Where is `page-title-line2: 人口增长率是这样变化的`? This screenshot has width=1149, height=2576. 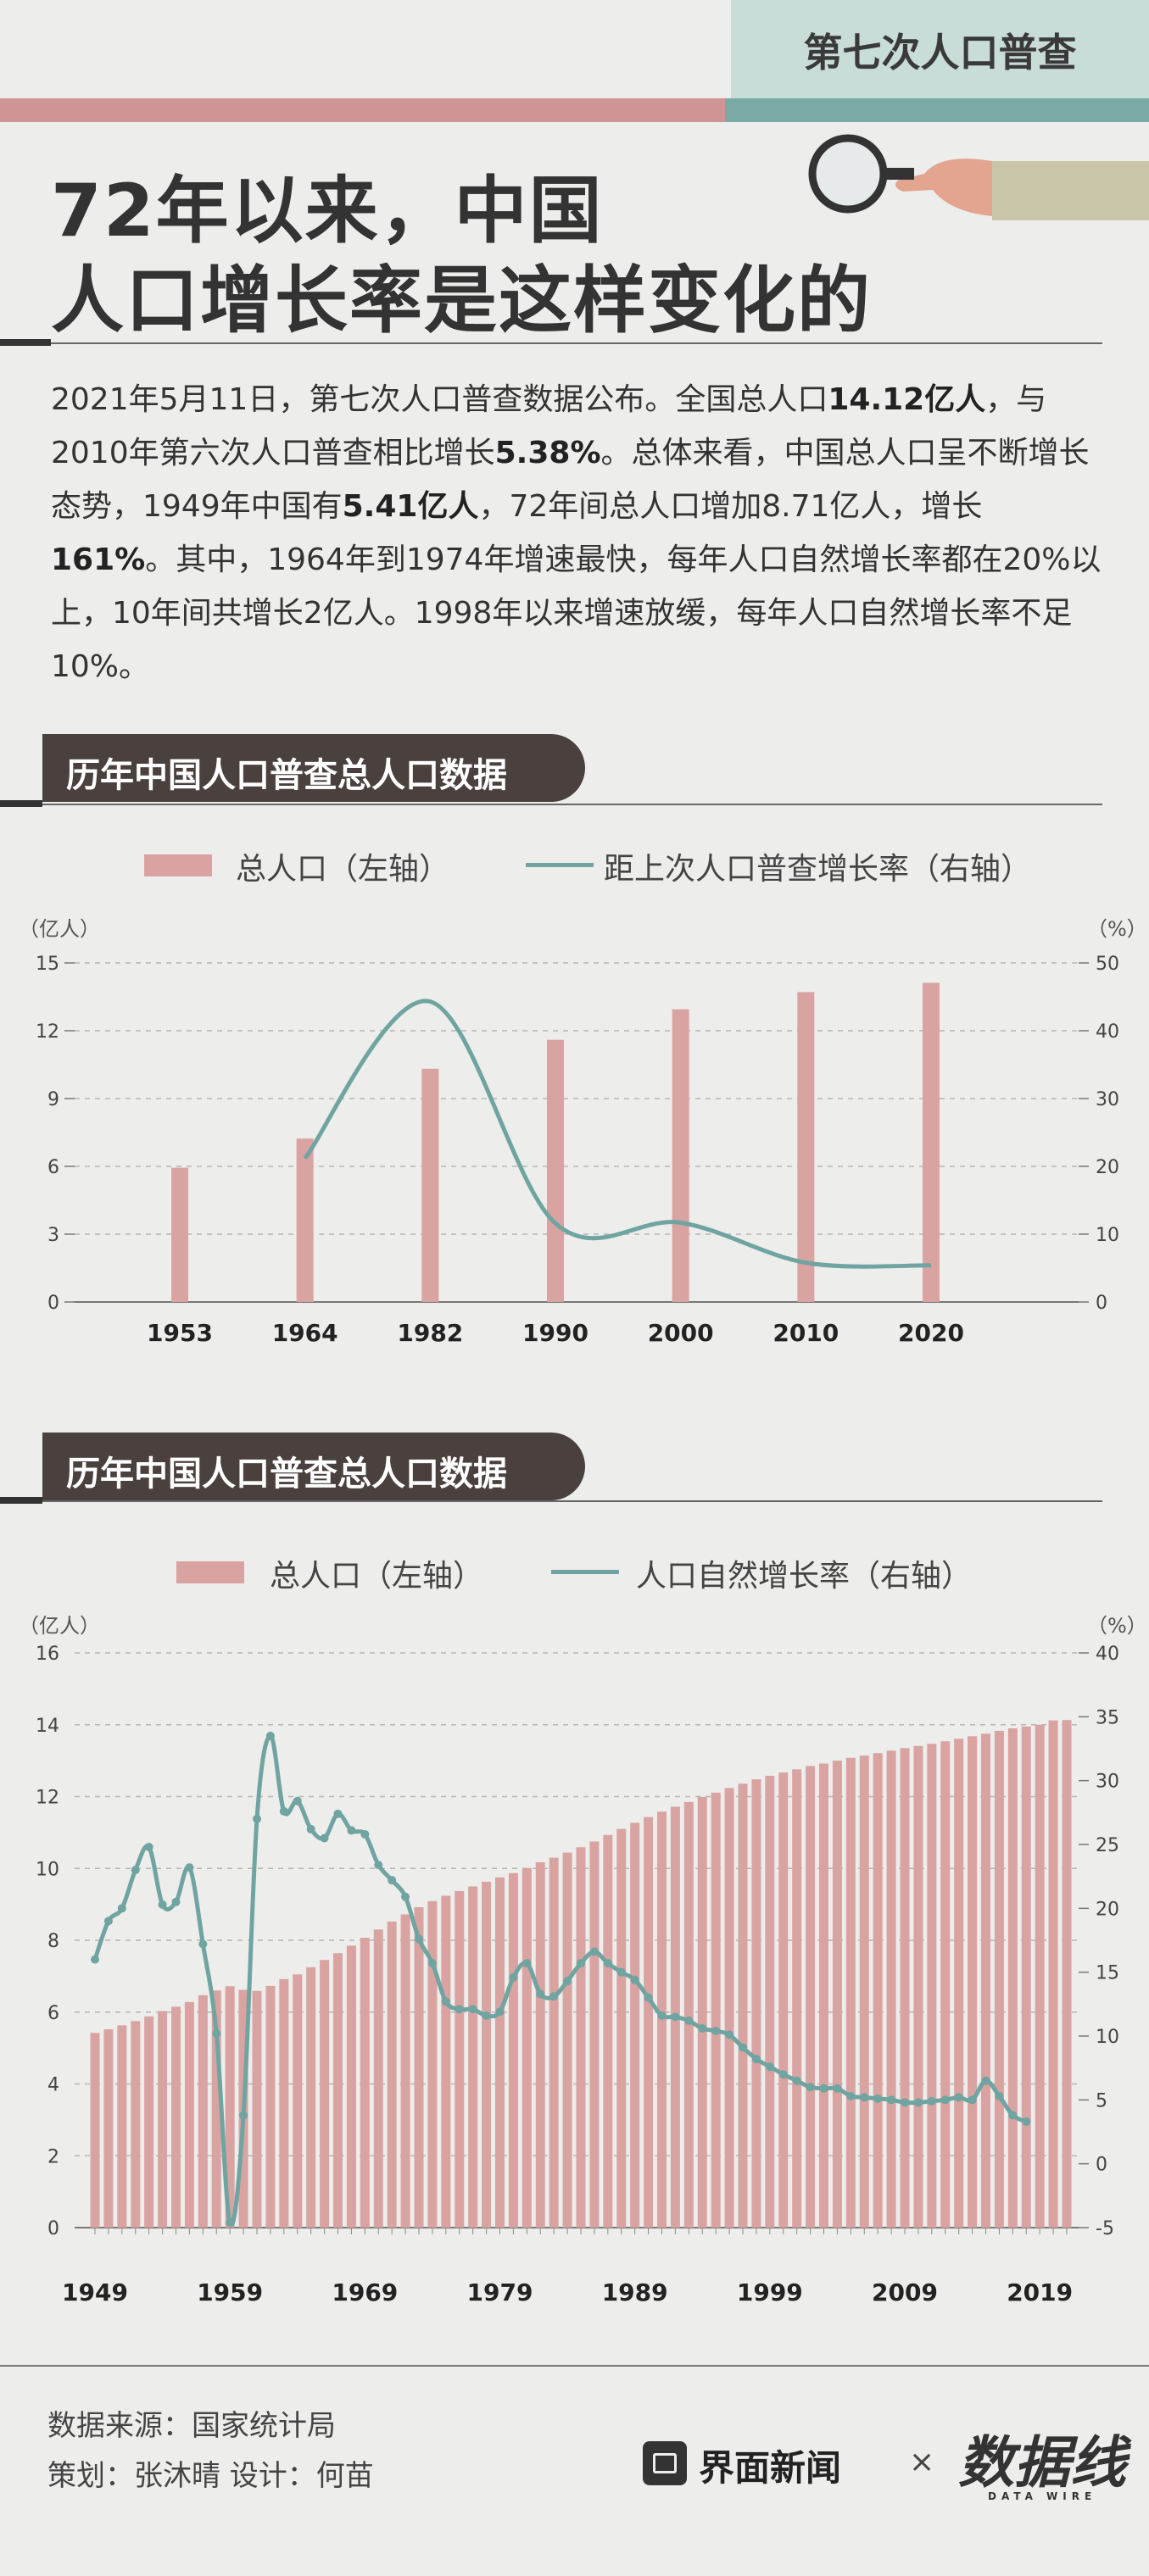
page-title-line2: 人口增长率是这样变化的 is located at coordinates (461, 301).